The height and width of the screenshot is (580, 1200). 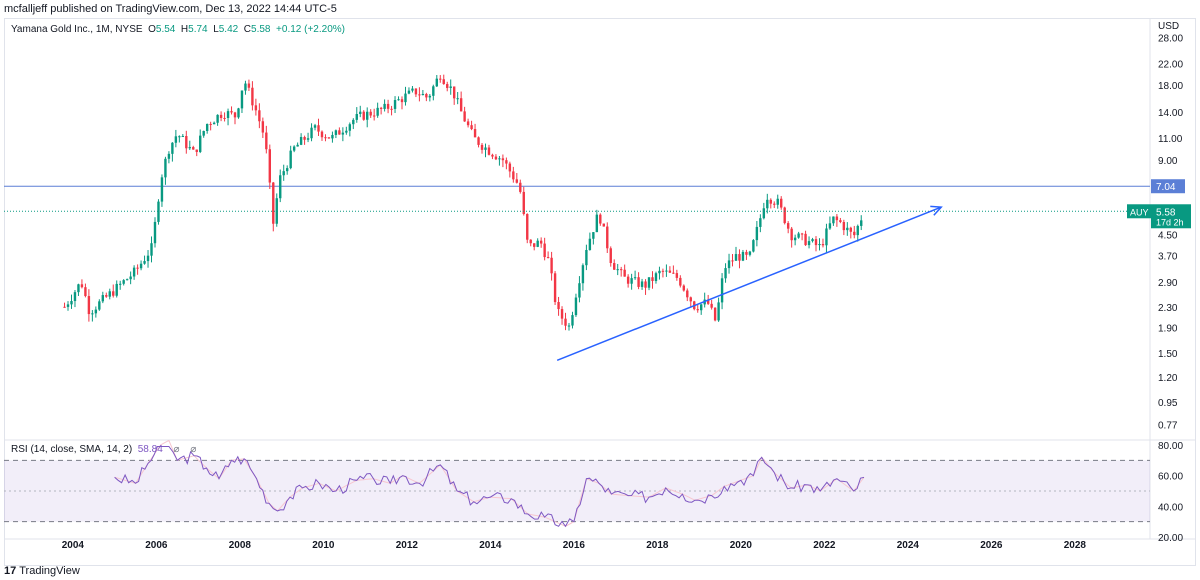 I want to click on x-tick-label: 2006, so click(x=156, y=545).